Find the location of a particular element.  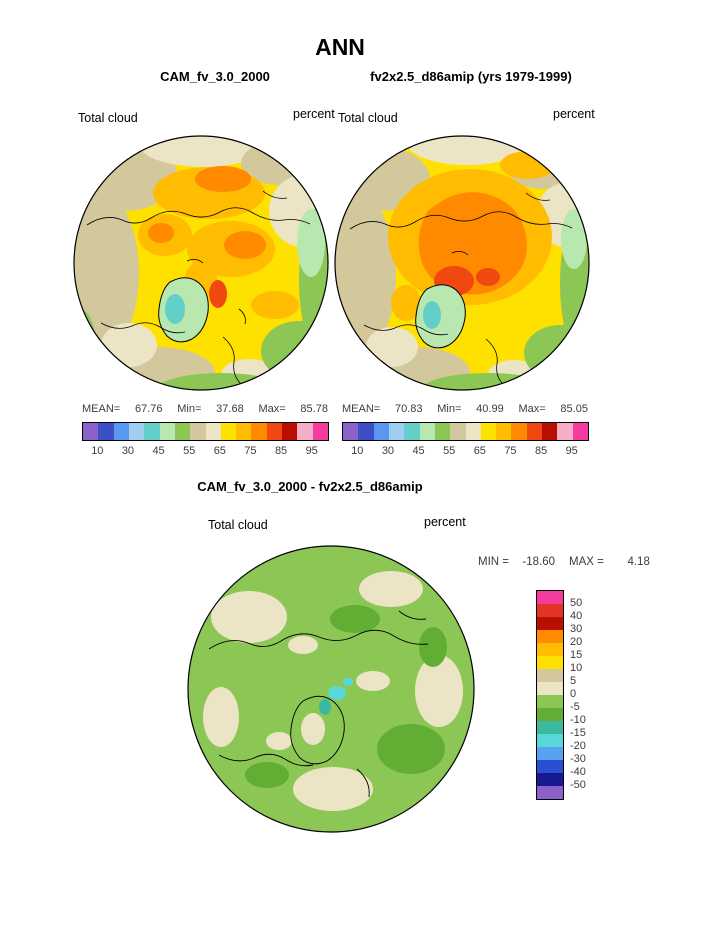

diff-colorbar-label: -40 is located at coordinates (578, 772).